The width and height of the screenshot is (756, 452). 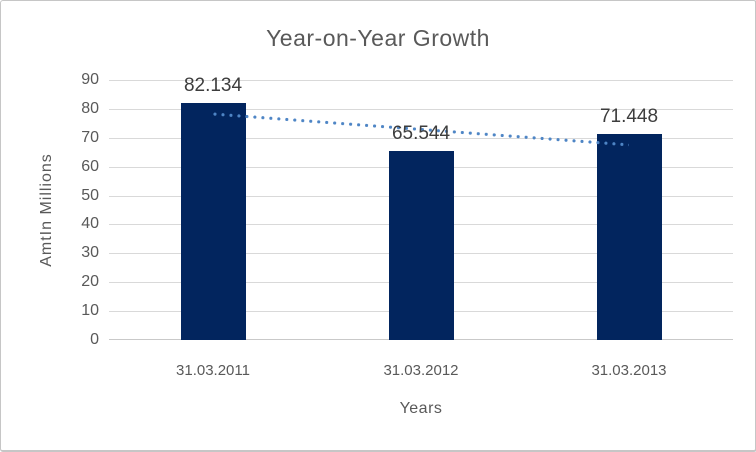 What do you see at coordinates (629, 236) in the screenshot?
I see `bar-31.03.2013` at bounding box center [629, 236].